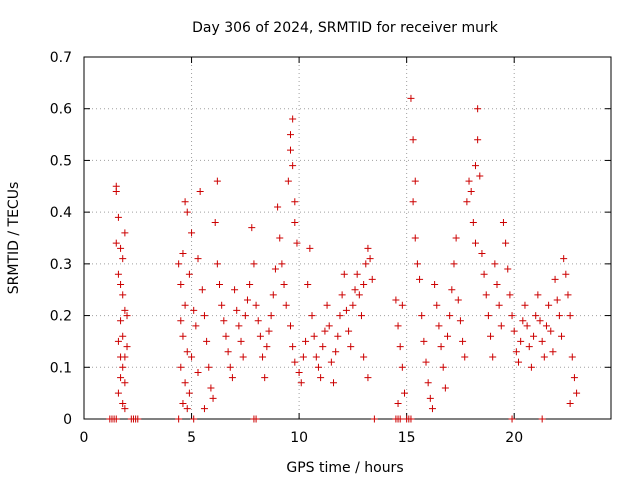  What do you see at coordinates (61, 161) in the screenshot?
I see `y-tick-label: 0.5` at bounding box center [61, 161].